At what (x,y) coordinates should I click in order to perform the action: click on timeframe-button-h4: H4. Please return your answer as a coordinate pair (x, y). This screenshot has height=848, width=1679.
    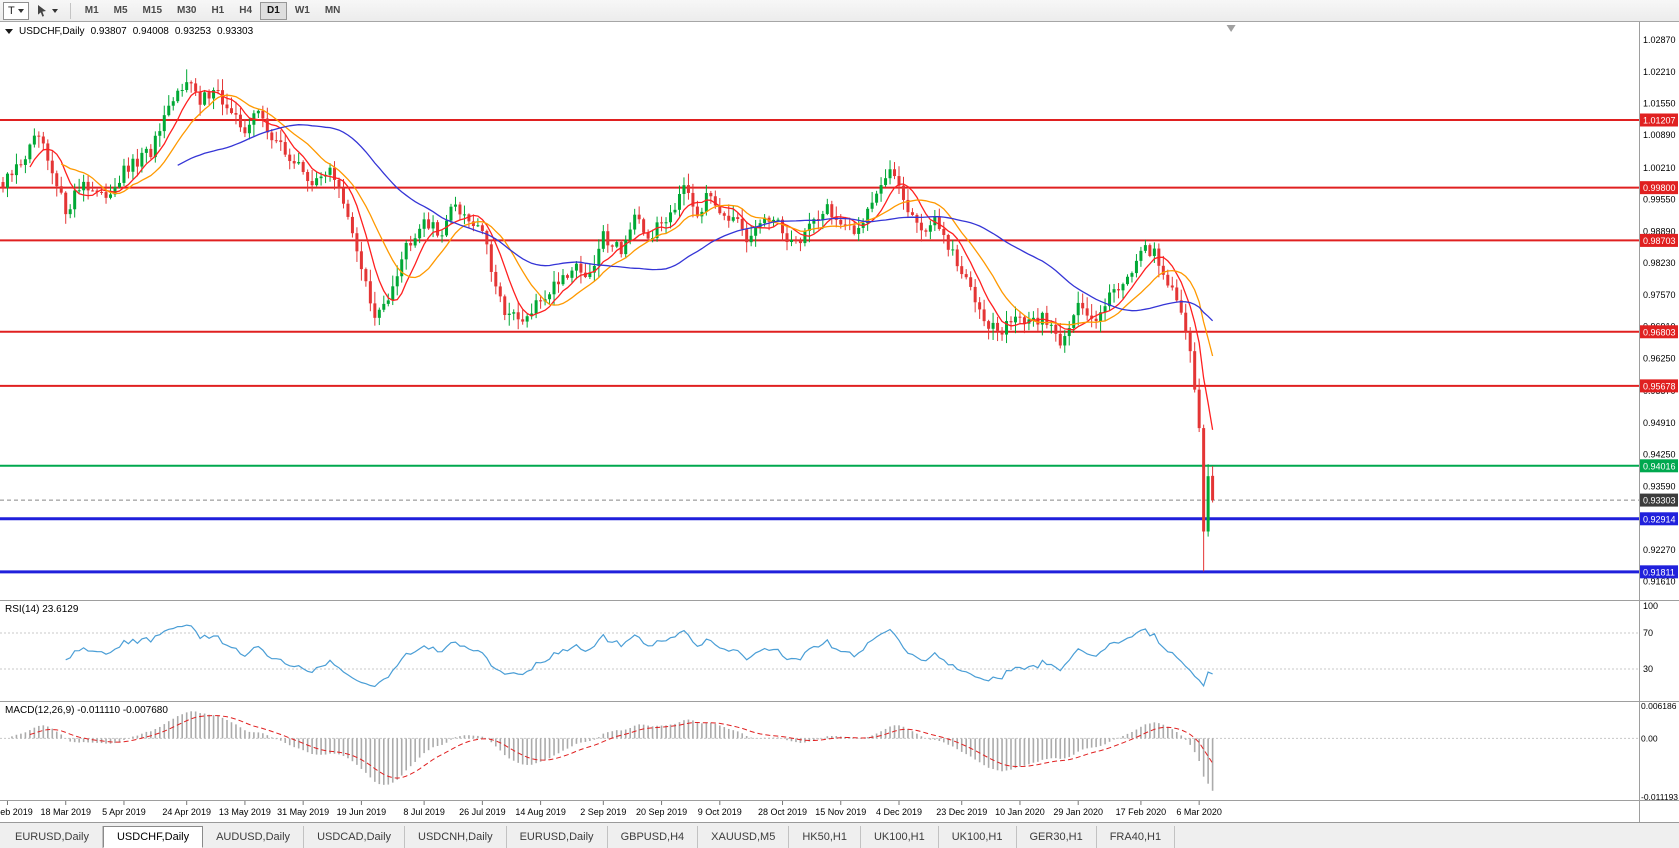
    Looking at the image, I should click on (245, 11).